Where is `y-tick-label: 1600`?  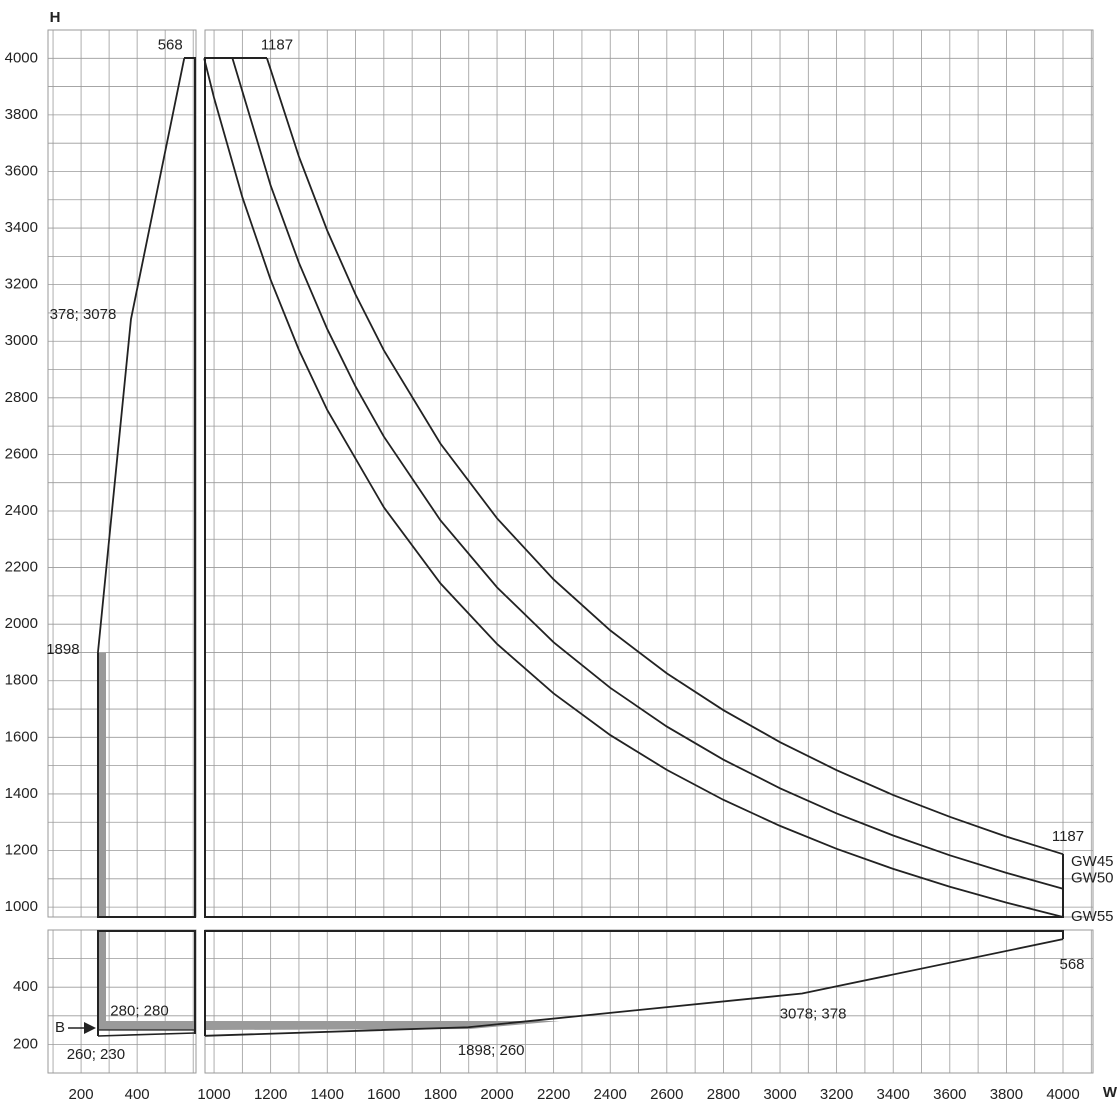
y-tick-label: 1600 is located at coordinates (21, 736).